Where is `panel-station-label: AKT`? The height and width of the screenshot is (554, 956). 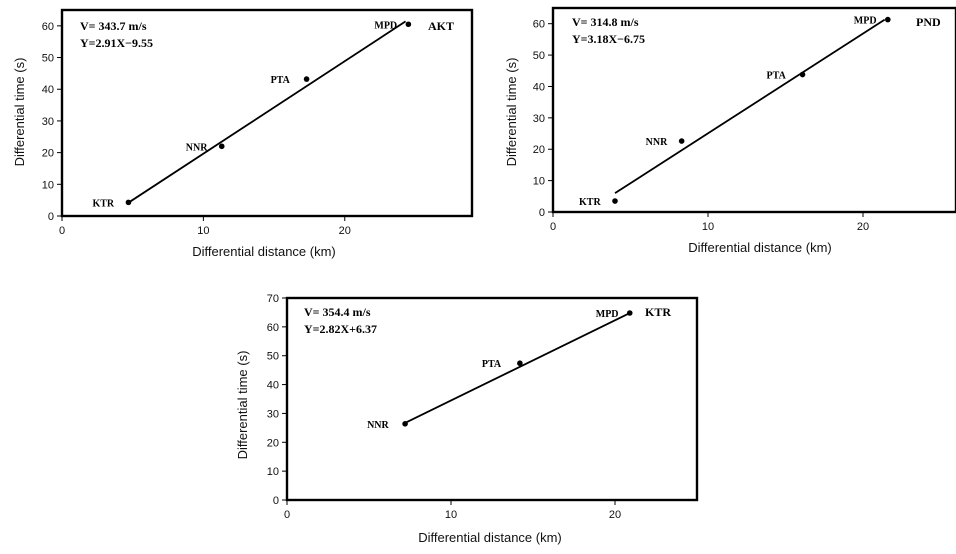 panel-station-label: AKT is located at coordinates (441, 26).